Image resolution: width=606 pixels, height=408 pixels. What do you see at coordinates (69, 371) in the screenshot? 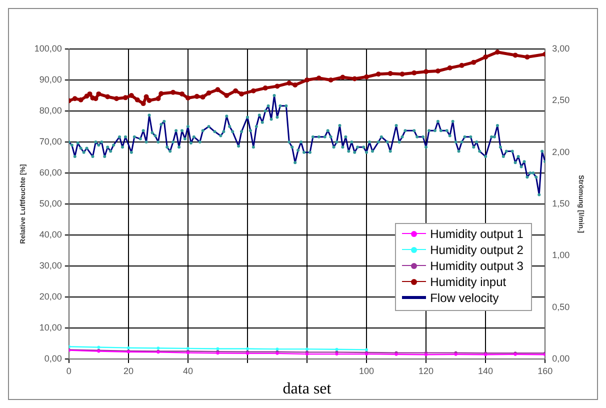
I see `x-tick-label: 0` at bounding box center [69, 371].